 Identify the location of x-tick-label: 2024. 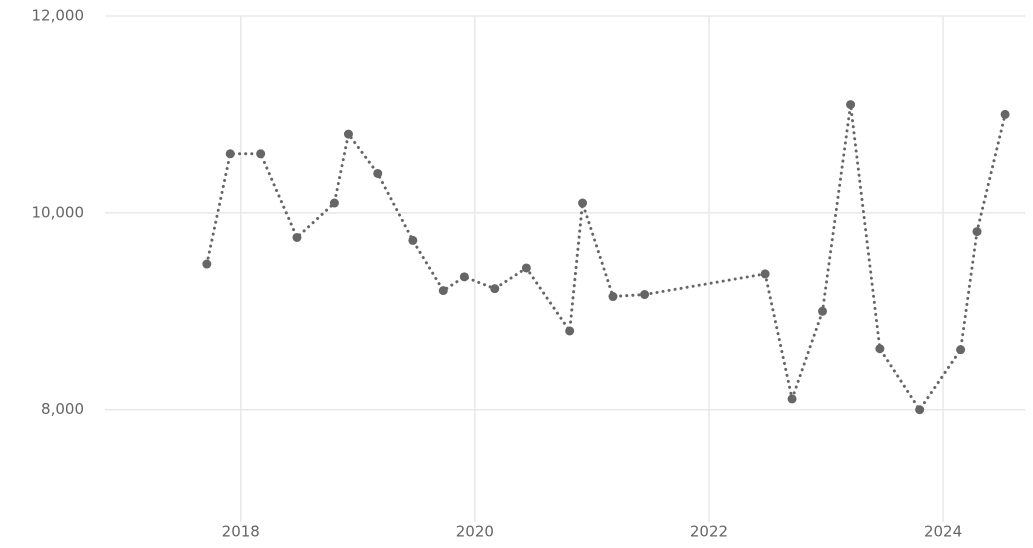
(943, 532).